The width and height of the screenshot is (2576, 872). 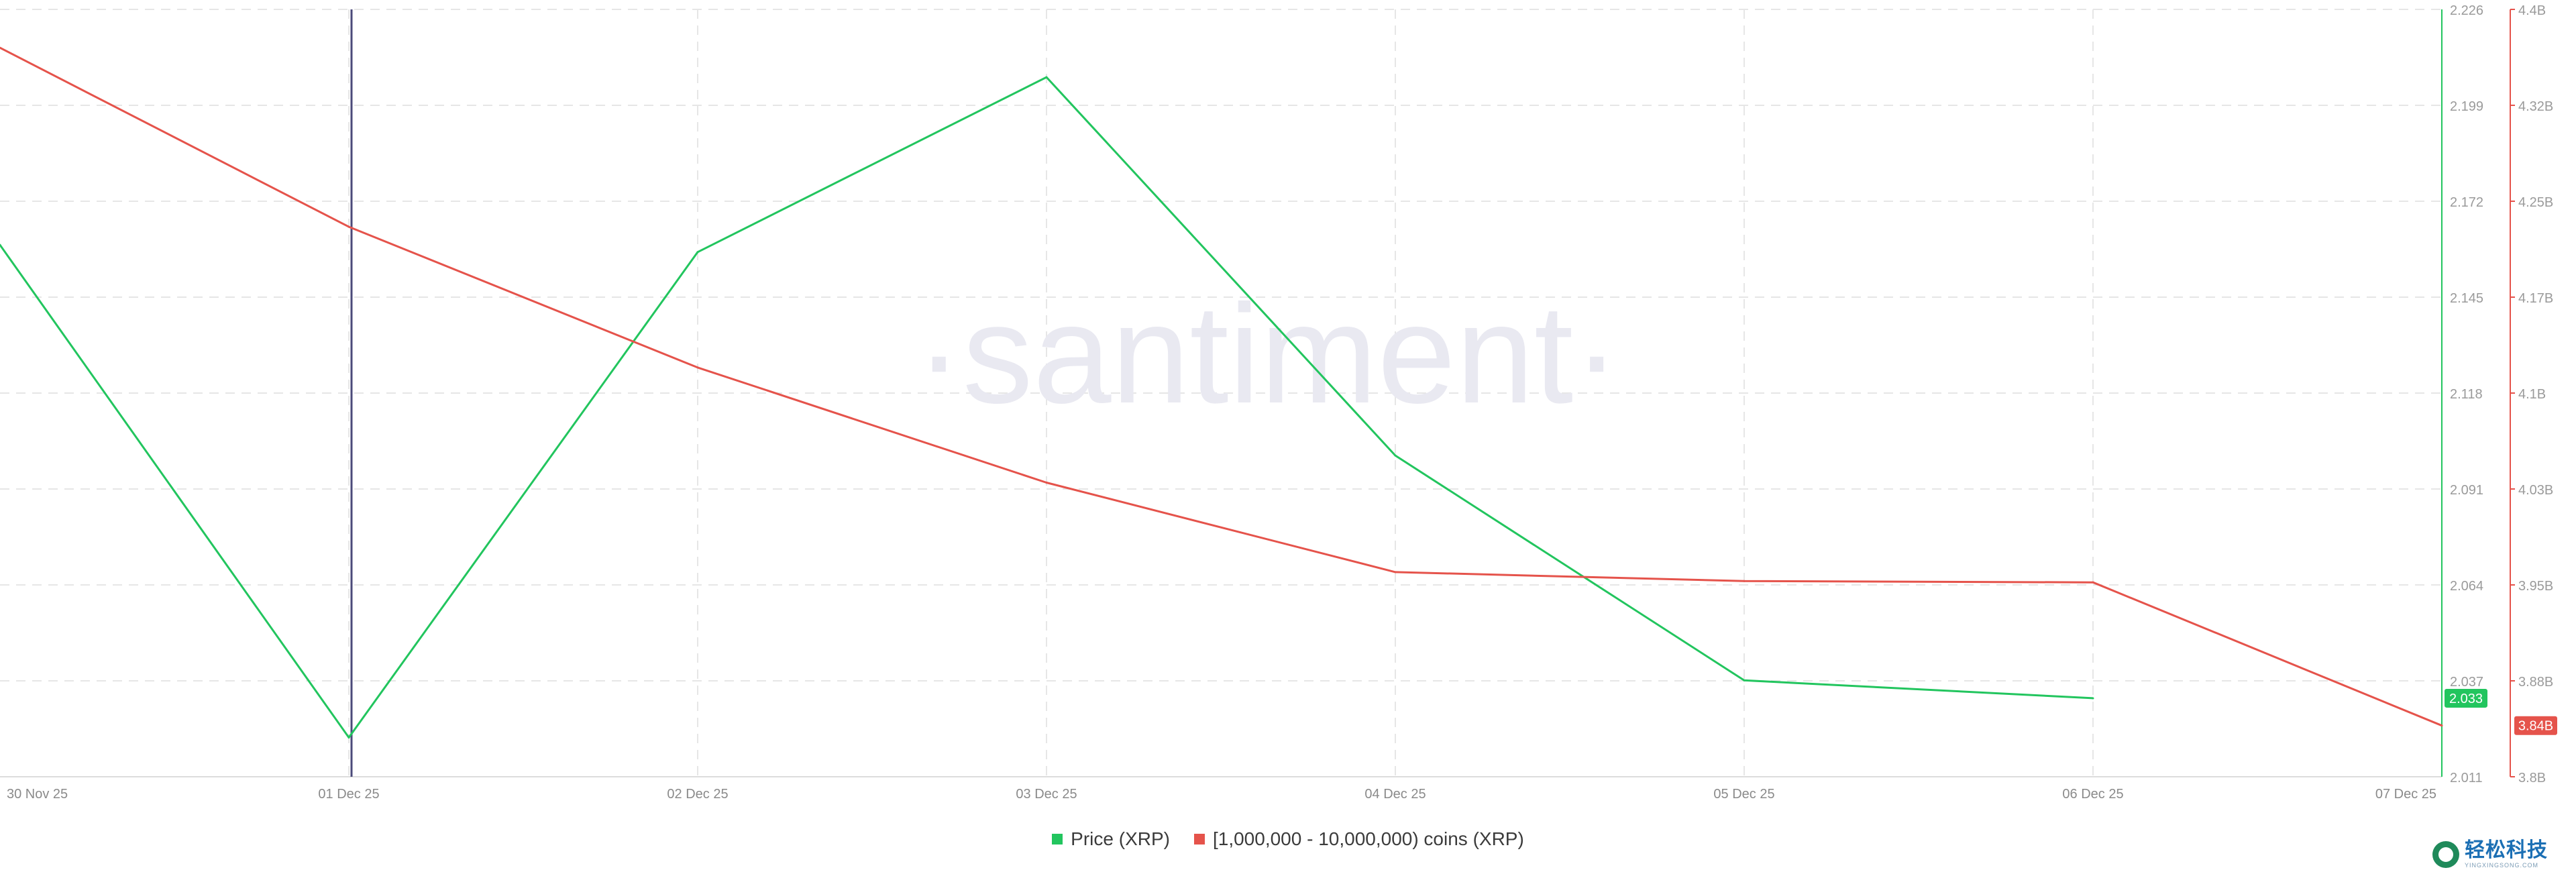 What do you see at coordinates (348, 795) in the screenshot?
I see `x-tick-label: 01 Dec 25` at bounding box center [348, 795].